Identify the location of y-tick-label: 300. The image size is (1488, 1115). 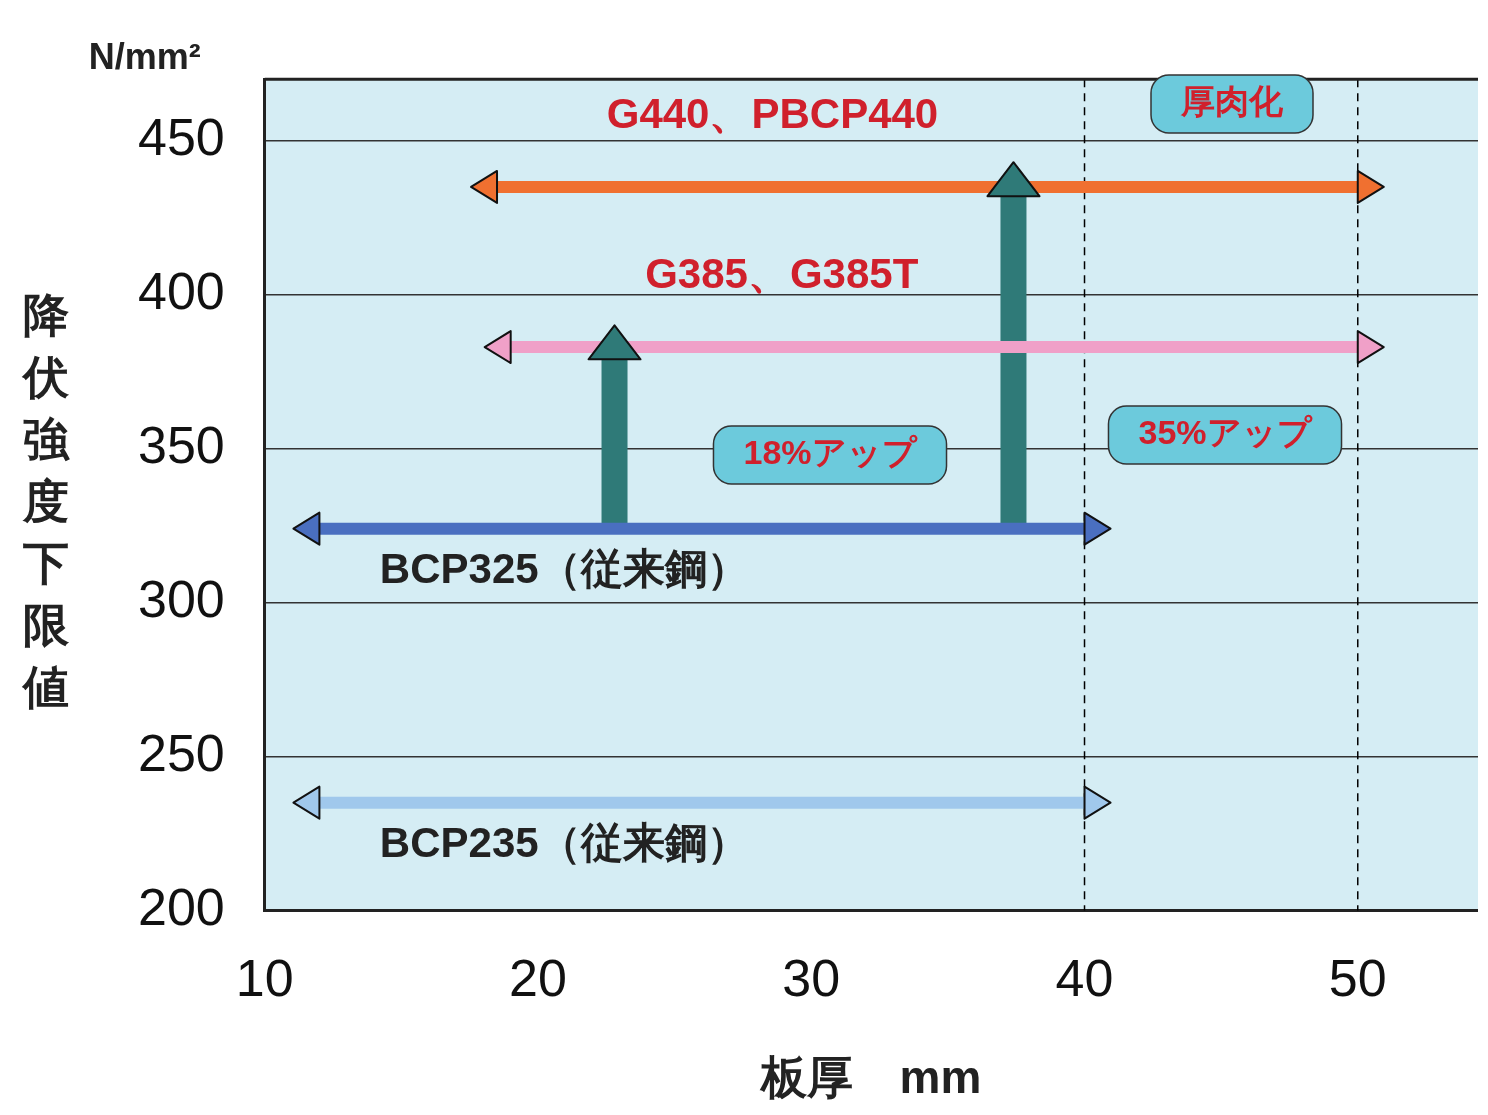
(181, 598).